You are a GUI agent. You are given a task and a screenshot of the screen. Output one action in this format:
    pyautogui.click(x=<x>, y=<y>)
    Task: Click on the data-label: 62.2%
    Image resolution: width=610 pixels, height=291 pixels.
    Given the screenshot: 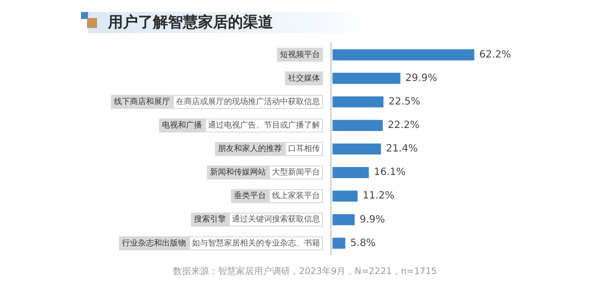 What is the action you would take?
    pyautogui.click(x=495, y=54)
    